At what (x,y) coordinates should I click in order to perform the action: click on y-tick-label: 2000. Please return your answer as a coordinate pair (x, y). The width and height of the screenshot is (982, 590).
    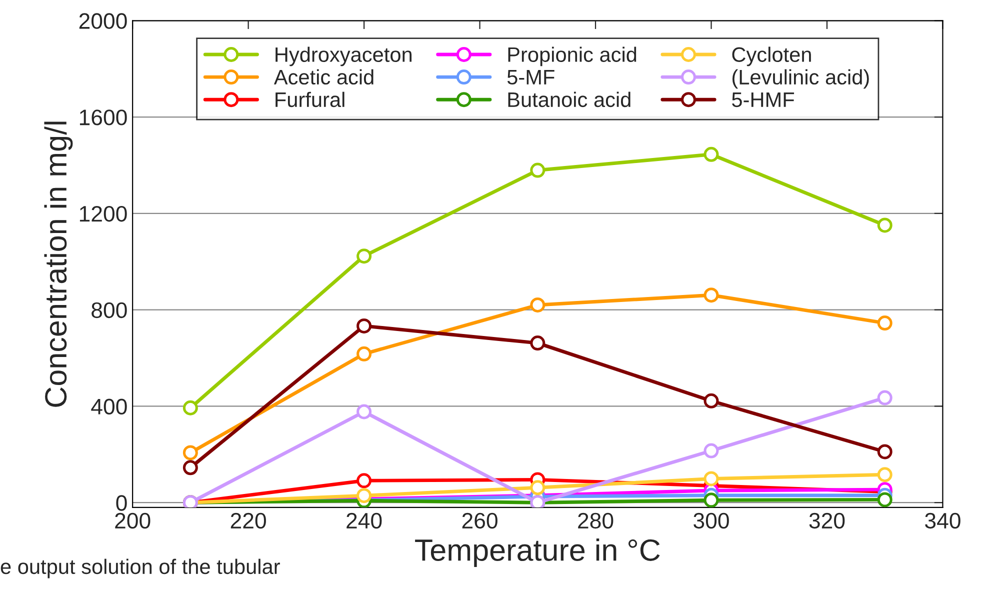
    Looking at the image, I should click on (103, 21).